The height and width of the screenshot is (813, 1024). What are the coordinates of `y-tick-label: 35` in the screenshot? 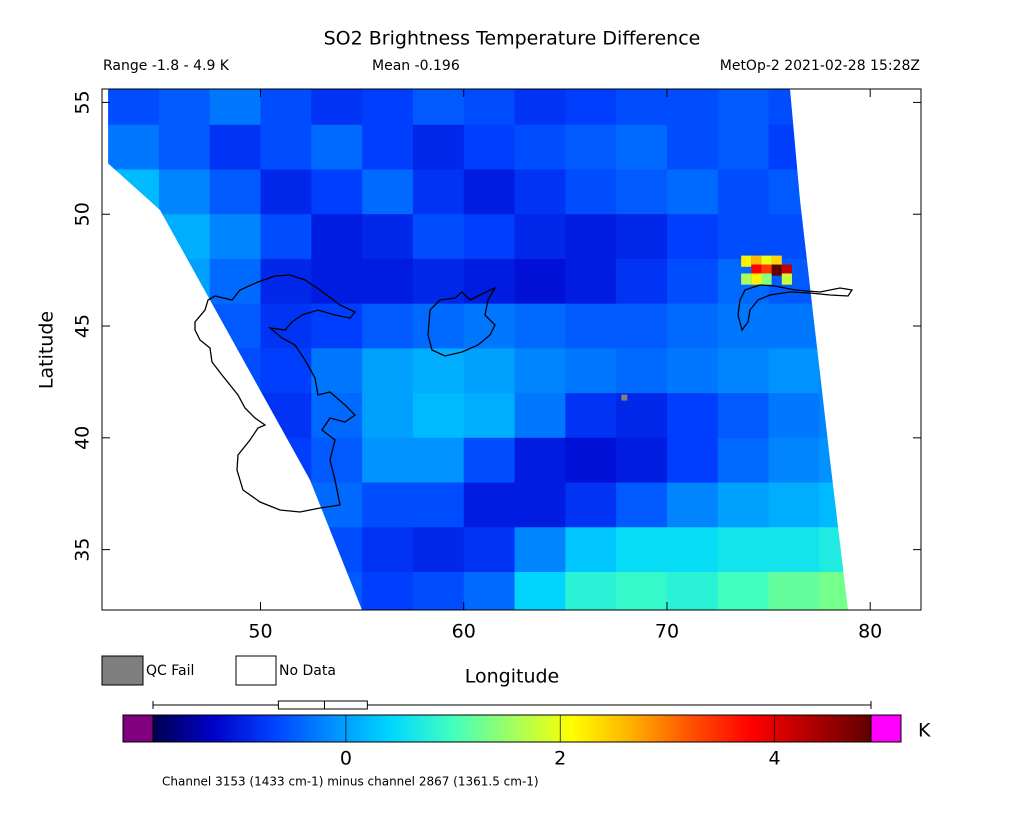 It's located at (83, 550).